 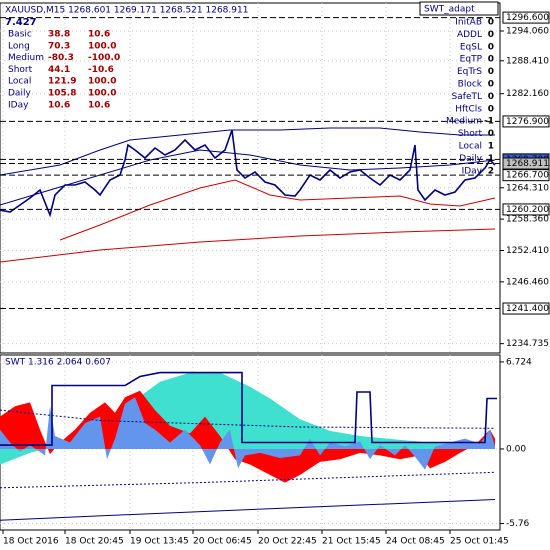 I want to click on y-tick-label: 1282.160, so click(x=527, y=94).